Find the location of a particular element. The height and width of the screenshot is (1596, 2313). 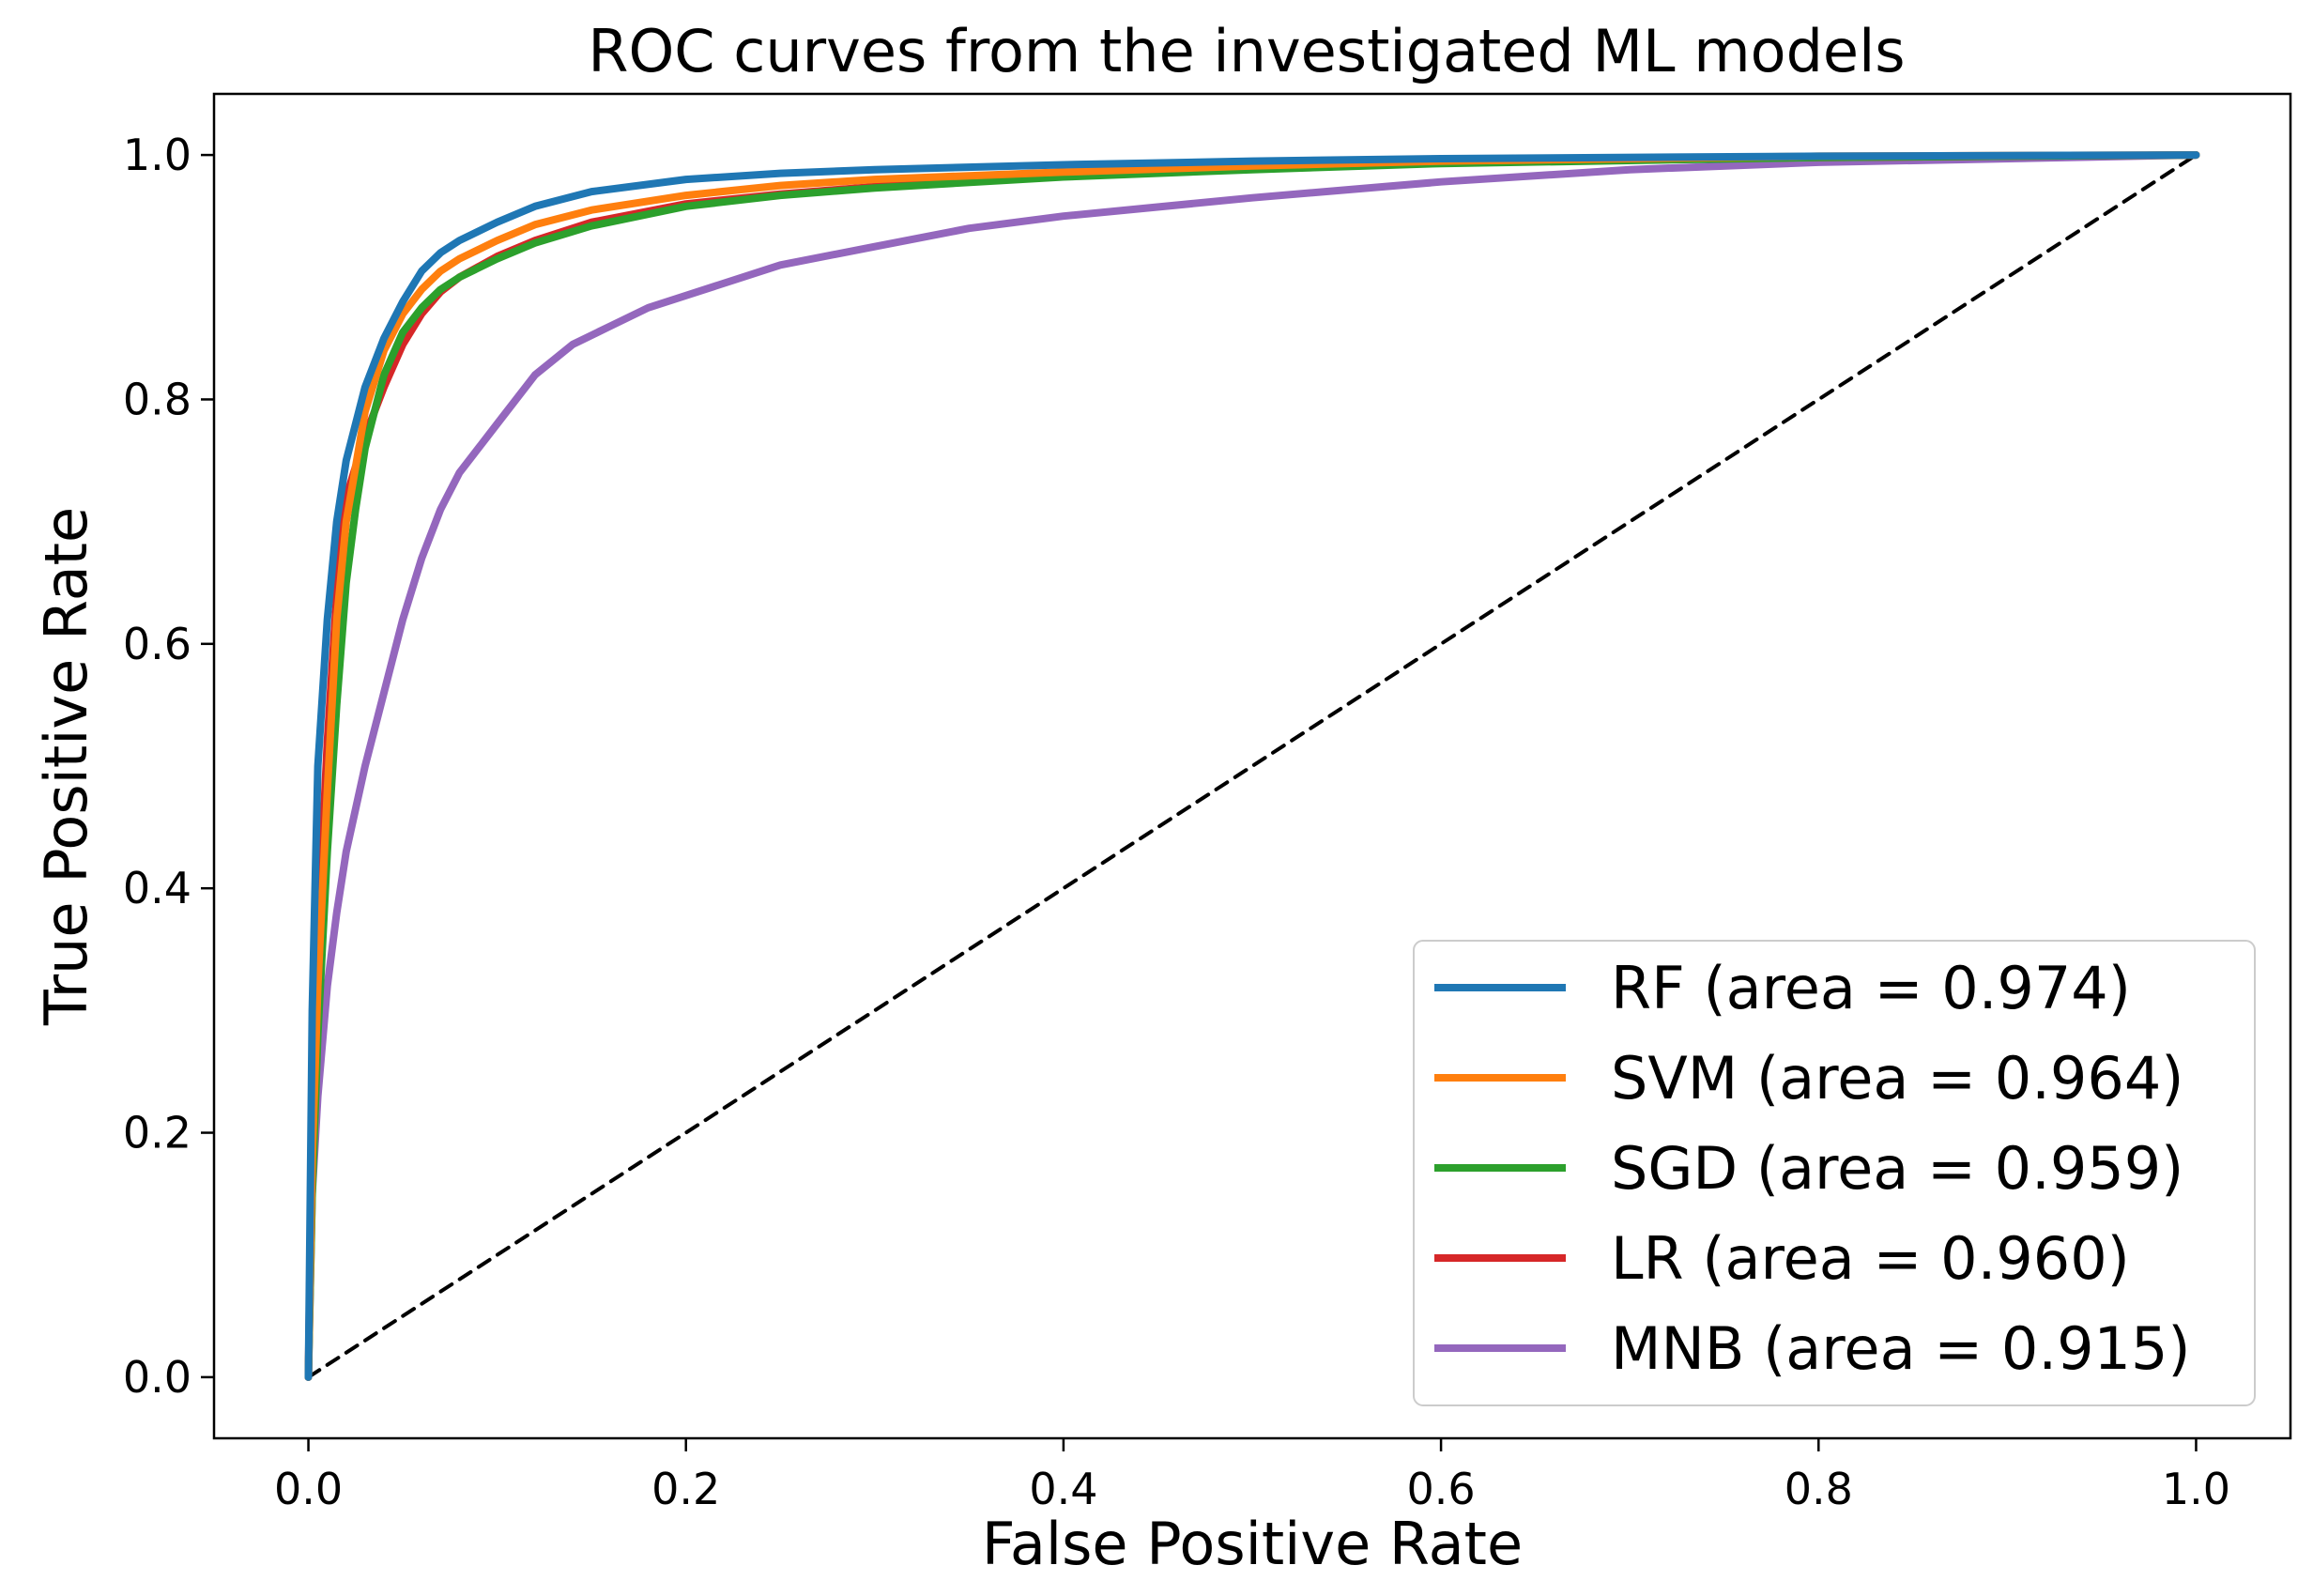

legend-label-mnb: MNB (area = 0.915) is located at coordinates (1901, 1348).